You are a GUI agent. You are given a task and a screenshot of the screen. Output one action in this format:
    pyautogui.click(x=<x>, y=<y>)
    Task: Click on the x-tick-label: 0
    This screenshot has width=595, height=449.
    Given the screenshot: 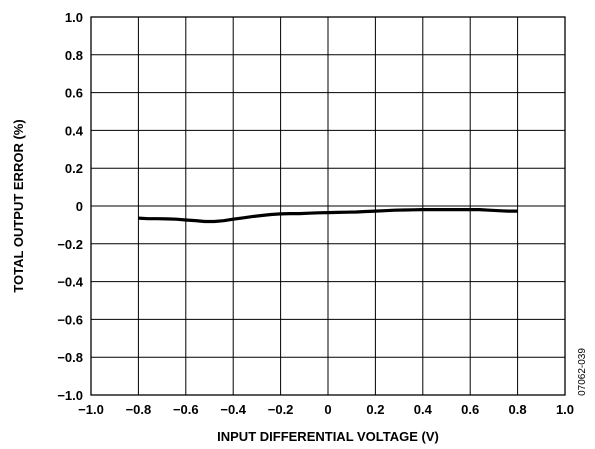 What is the action you would take?
    pyautogui.click(x=327, y=409)
    